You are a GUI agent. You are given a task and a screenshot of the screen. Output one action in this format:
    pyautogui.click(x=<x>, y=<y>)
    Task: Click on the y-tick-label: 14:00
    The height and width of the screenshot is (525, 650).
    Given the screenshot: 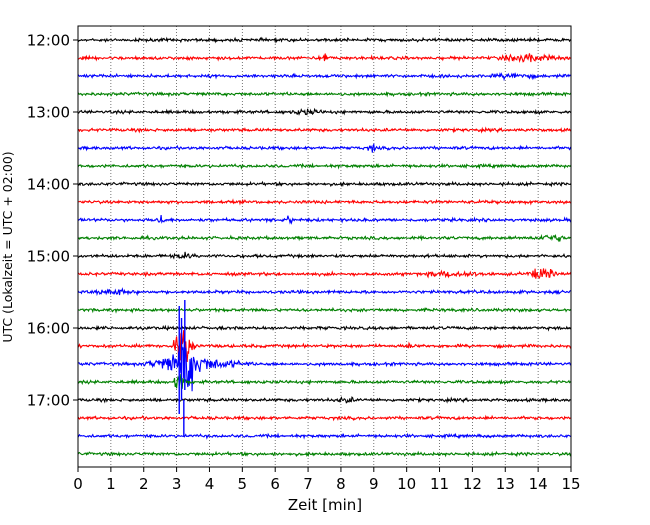 What is the action you would take?
    pyautogui.click(x=48, y=185)
    